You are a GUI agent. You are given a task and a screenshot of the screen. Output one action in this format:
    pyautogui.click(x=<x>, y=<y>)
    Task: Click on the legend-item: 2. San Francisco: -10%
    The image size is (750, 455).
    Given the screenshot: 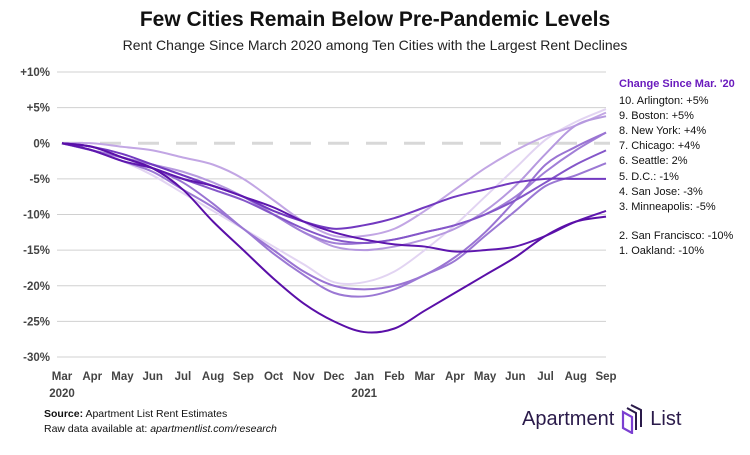 What is the action you would take?
    pyautogui.click(x=676, y=235)
    